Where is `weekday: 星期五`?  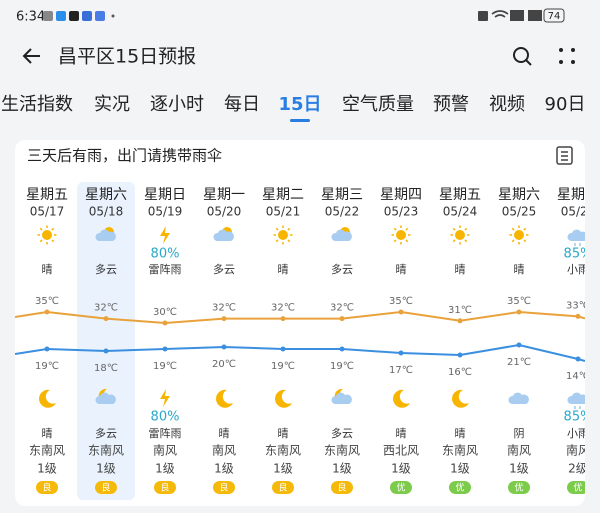
weekday: 星期五 is located at coordinates (460, 195).